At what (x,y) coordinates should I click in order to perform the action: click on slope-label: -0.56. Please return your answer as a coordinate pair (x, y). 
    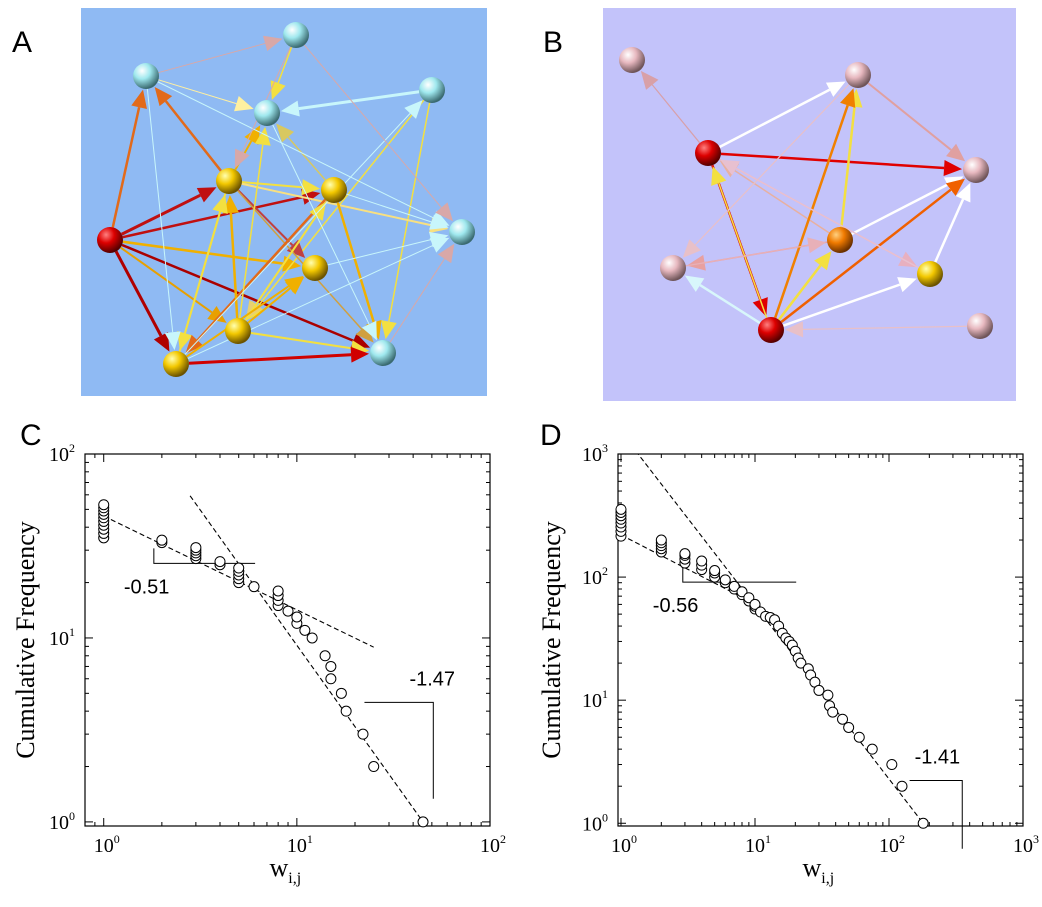
    Looking at the image, I should click on (676, 606).